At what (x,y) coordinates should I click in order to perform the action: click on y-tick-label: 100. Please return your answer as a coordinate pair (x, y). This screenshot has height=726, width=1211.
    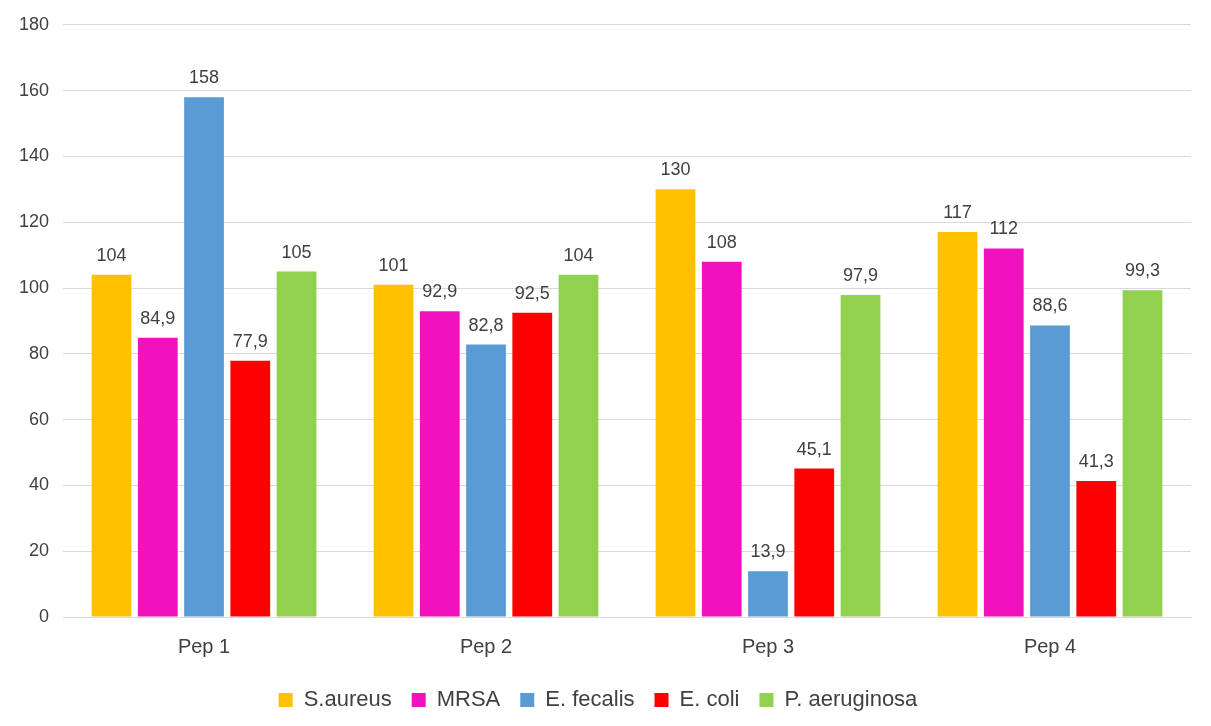
    Looking at the image, I should click on (34, 286).